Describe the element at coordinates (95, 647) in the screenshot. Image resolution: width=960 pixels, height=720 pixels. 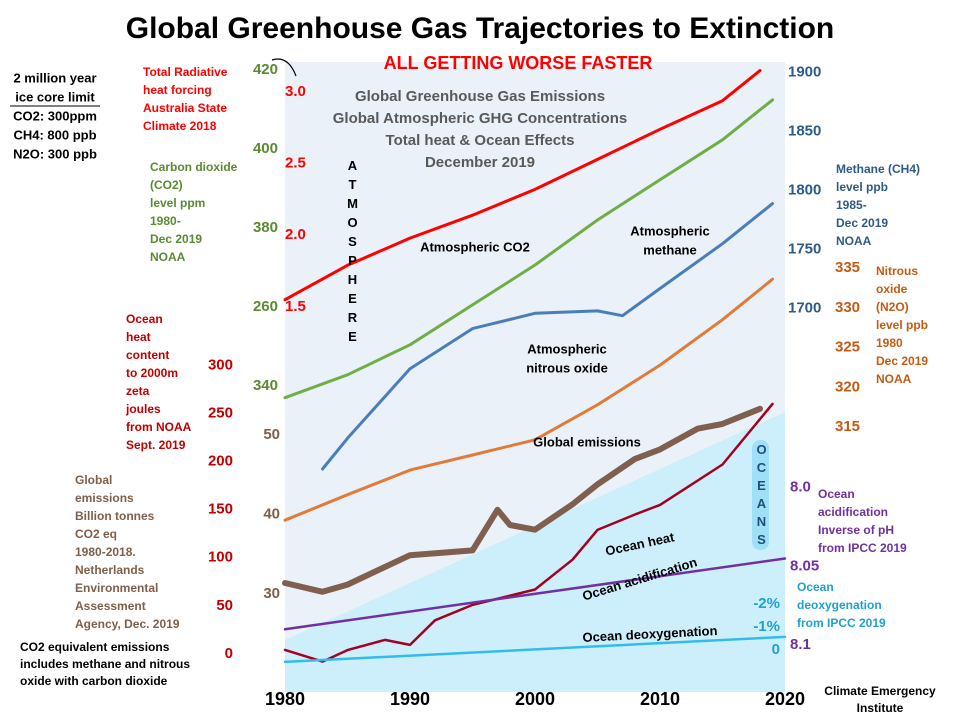
I see `footnote-line: CO2 equivalent emissions` at that location.